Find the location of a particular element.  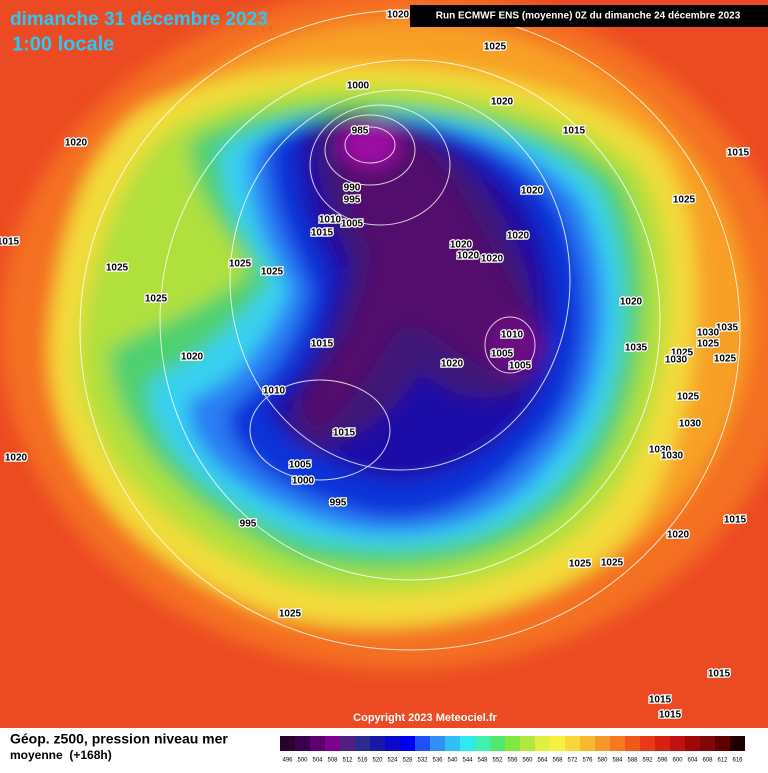

scale-label: 572 is located at coordinates (572, 761).